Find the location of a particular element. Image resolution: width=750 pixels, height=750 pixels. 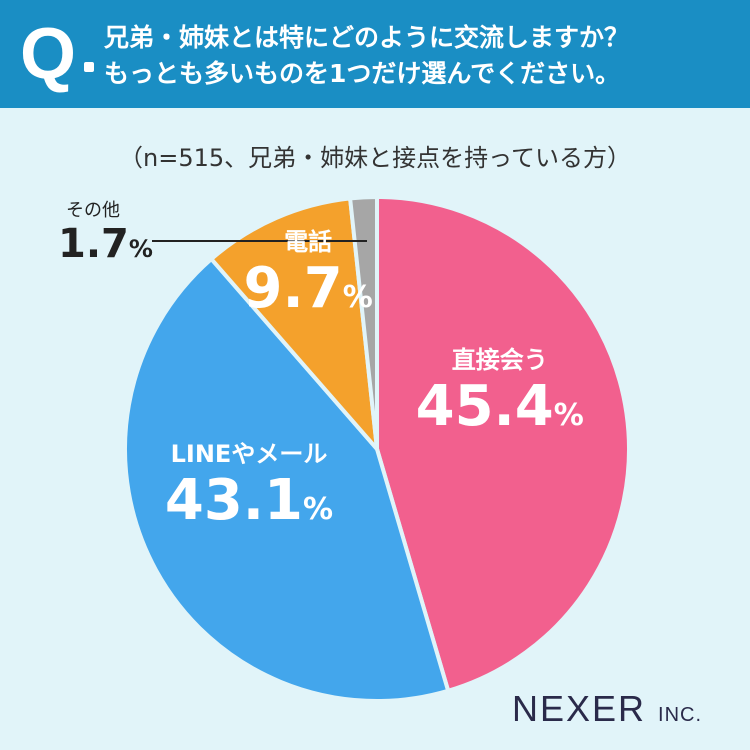

slice-label-line-mail: LINEやメール 43.1% is located at coordinates (249, 490).